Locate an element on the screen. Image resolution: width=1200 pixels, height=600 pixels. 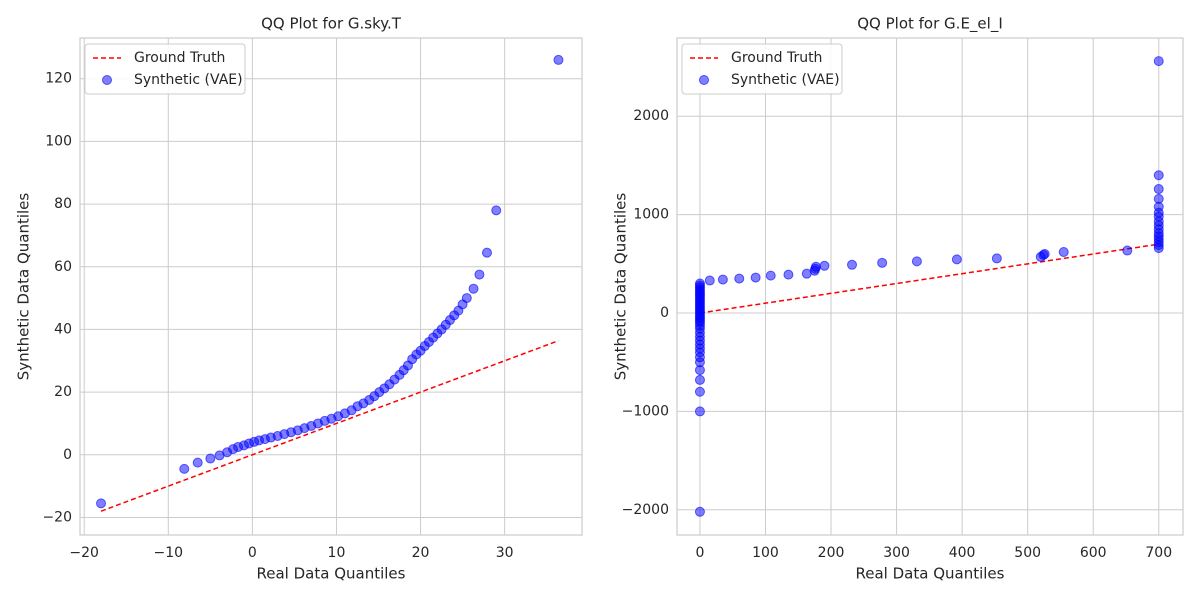
x-tick-label: 500 is located at coordinates (1027, 553).